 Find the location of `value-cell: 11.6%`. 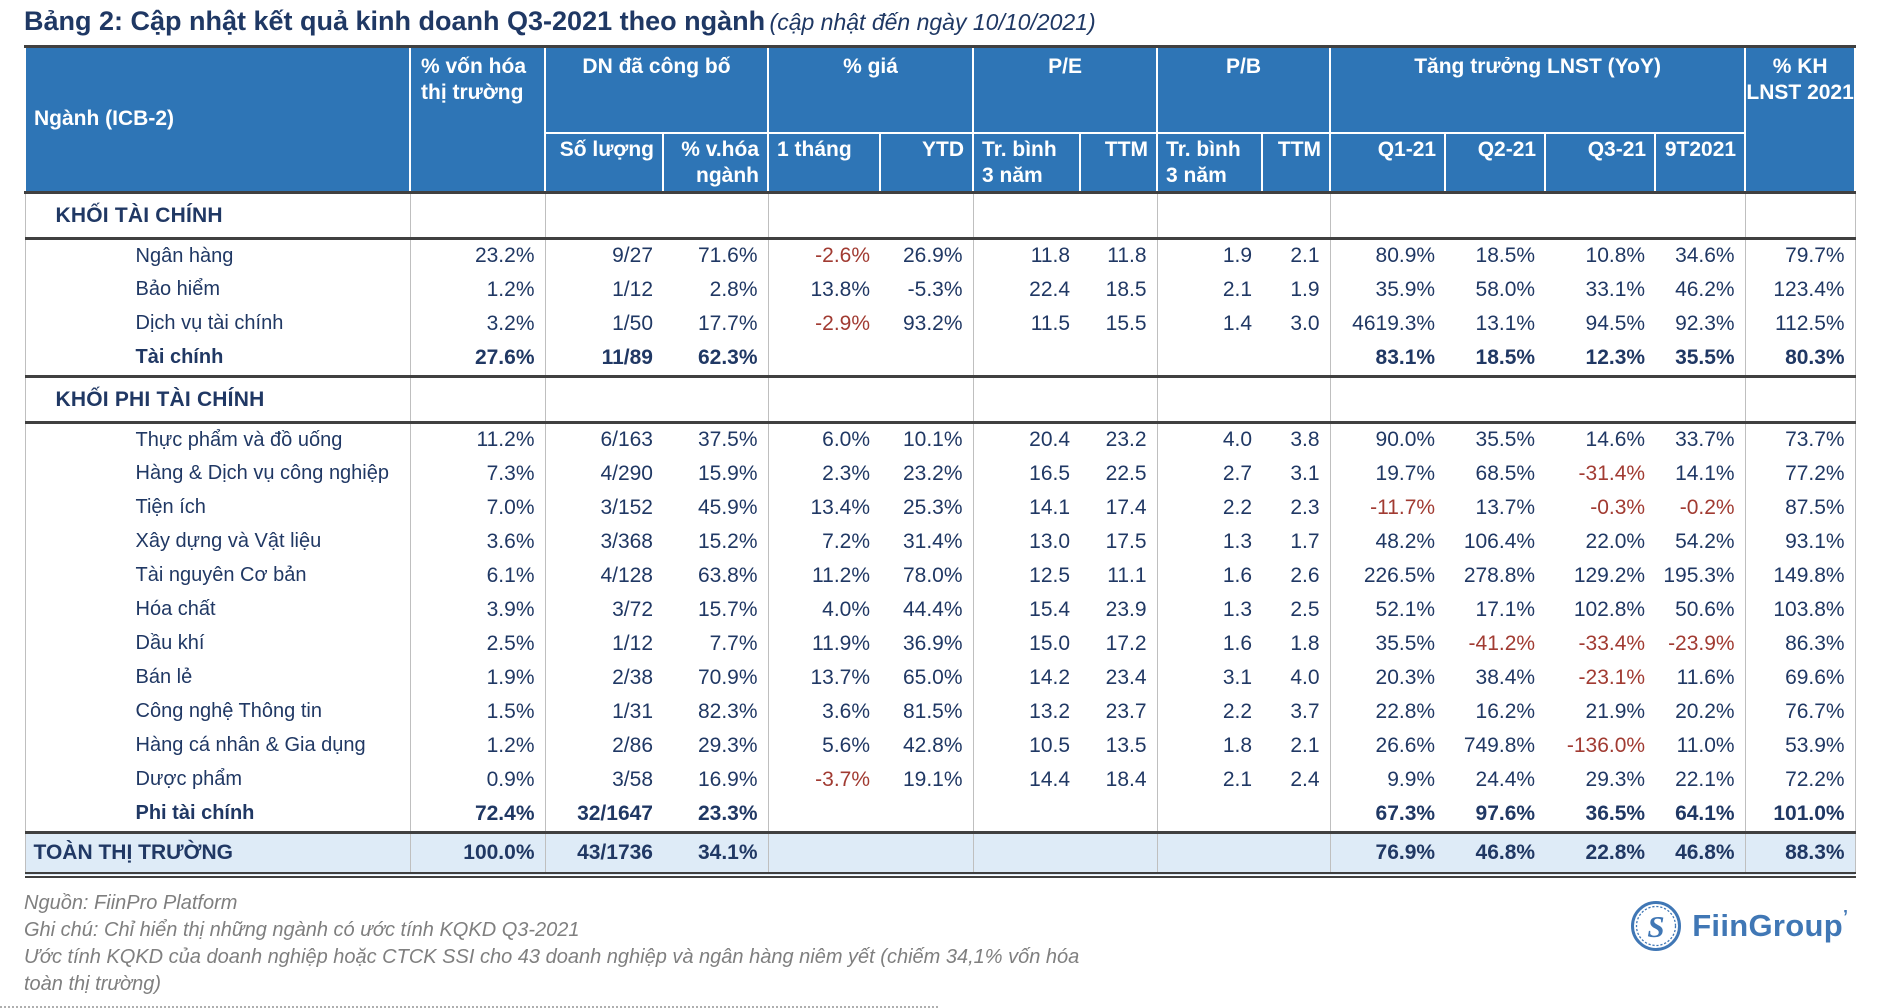

value-cell: 11.6% is located at coordinates (1700, 677).